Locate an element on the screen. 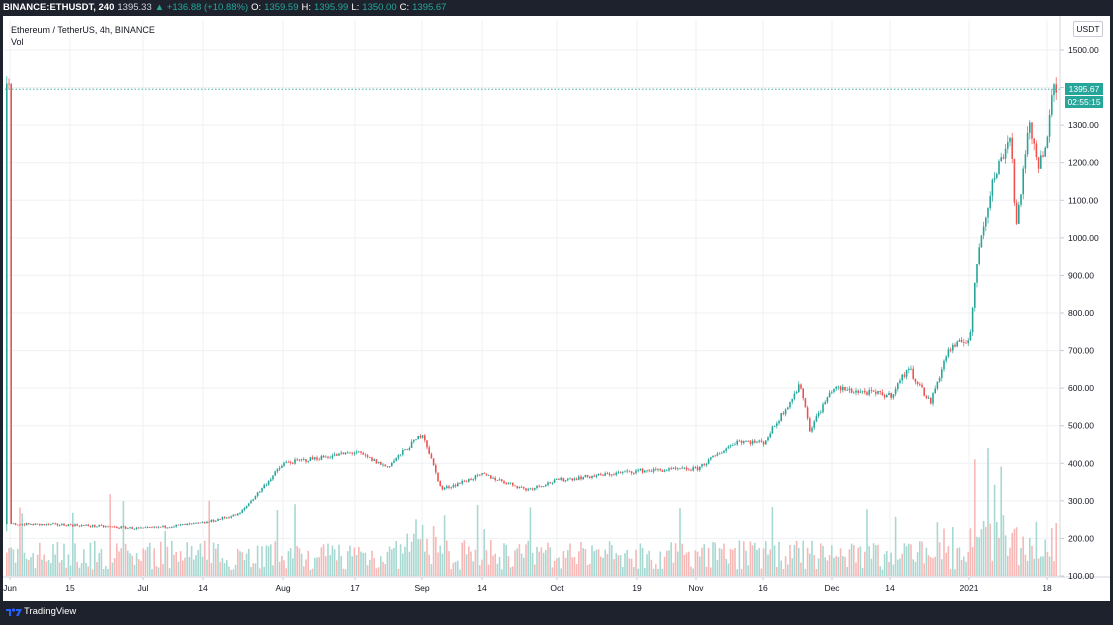 The image size is (1113, 625). x-tick-label: 14 is located at coordinates (890, 588).